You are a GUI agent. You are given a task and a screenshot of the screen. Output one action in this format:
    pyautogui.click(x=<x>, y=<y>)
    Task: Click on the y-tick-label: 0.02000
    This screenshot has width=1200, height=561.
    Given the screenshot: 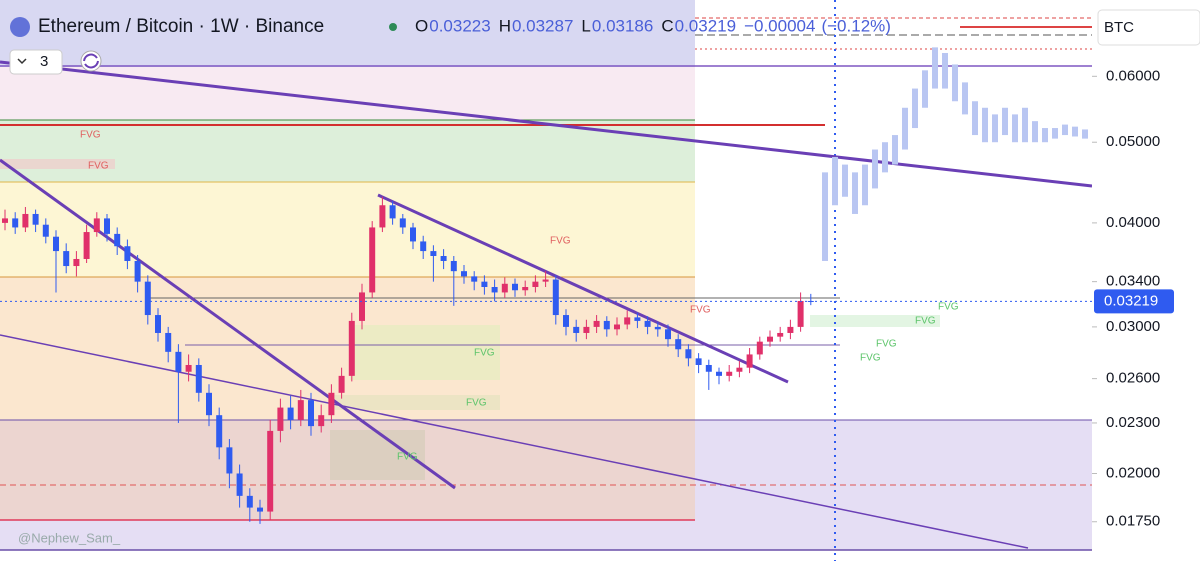 What is the action you would take?
    pyautogui.click(x=1133, y=472)
    